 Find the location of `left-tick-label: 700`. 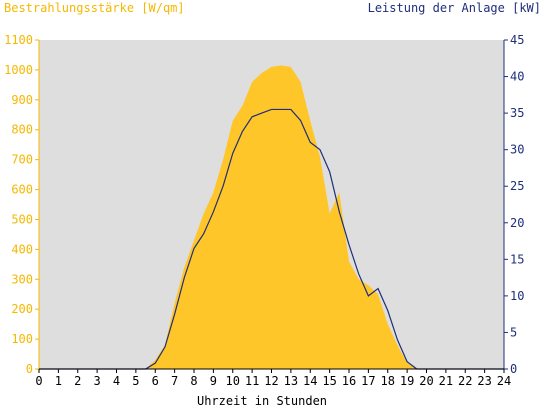

left-tick-label: 700 is located at coordinates (22, 160).